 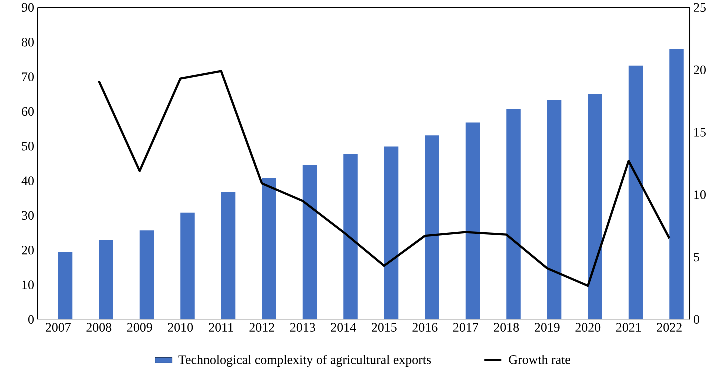 I want to click on y-tick-label: 80, so click(x=28, y=42).